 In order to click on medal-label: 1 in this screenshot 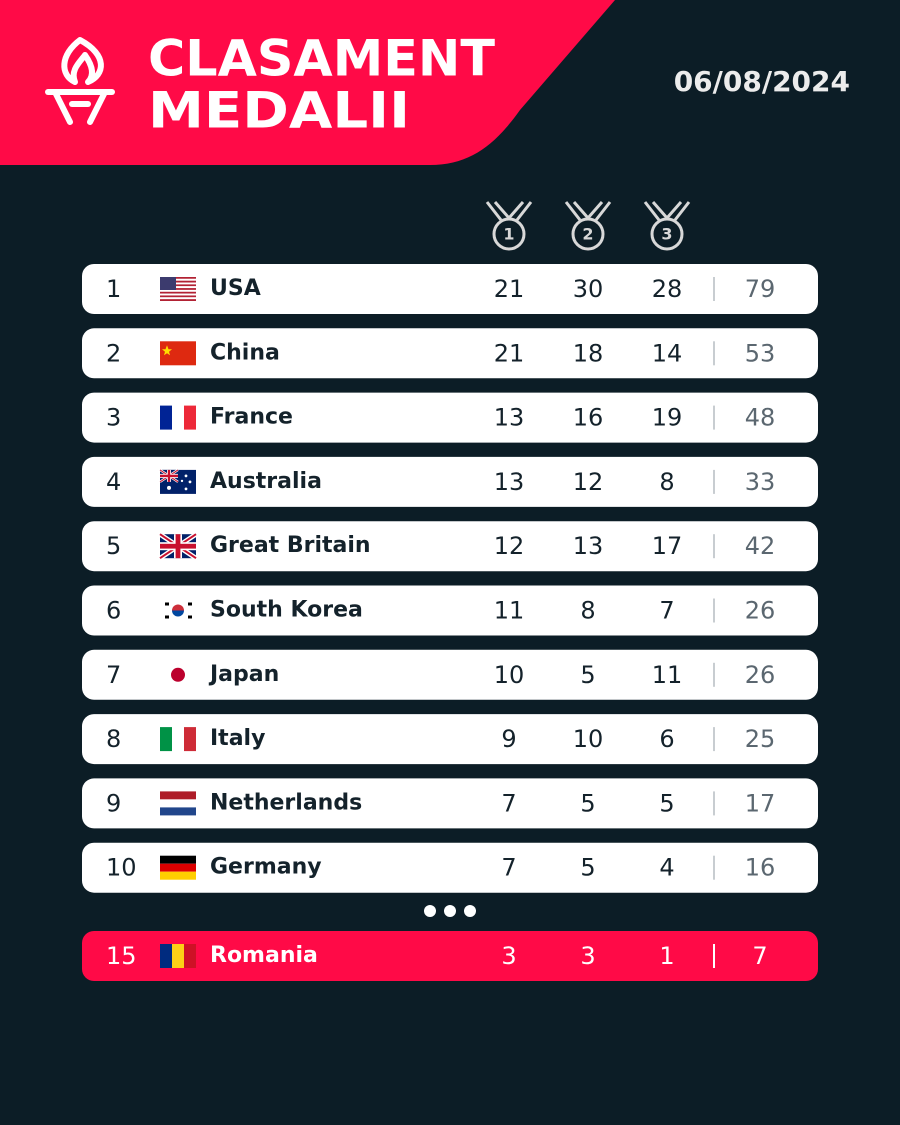, I will do `click(508, 234)`.